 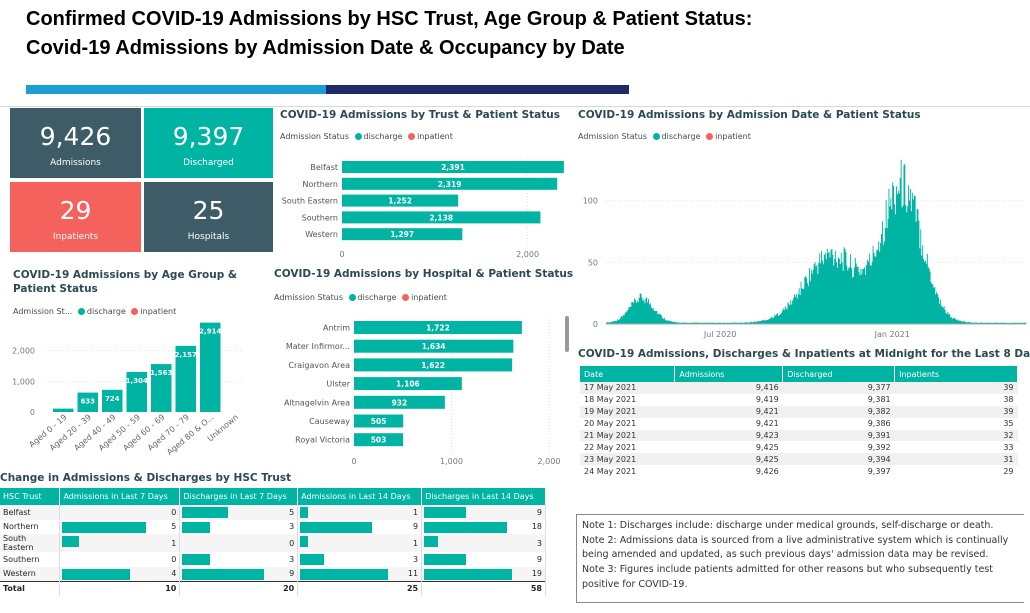 I want to click on table-cell: 9,377, so click(x=838, y=388).